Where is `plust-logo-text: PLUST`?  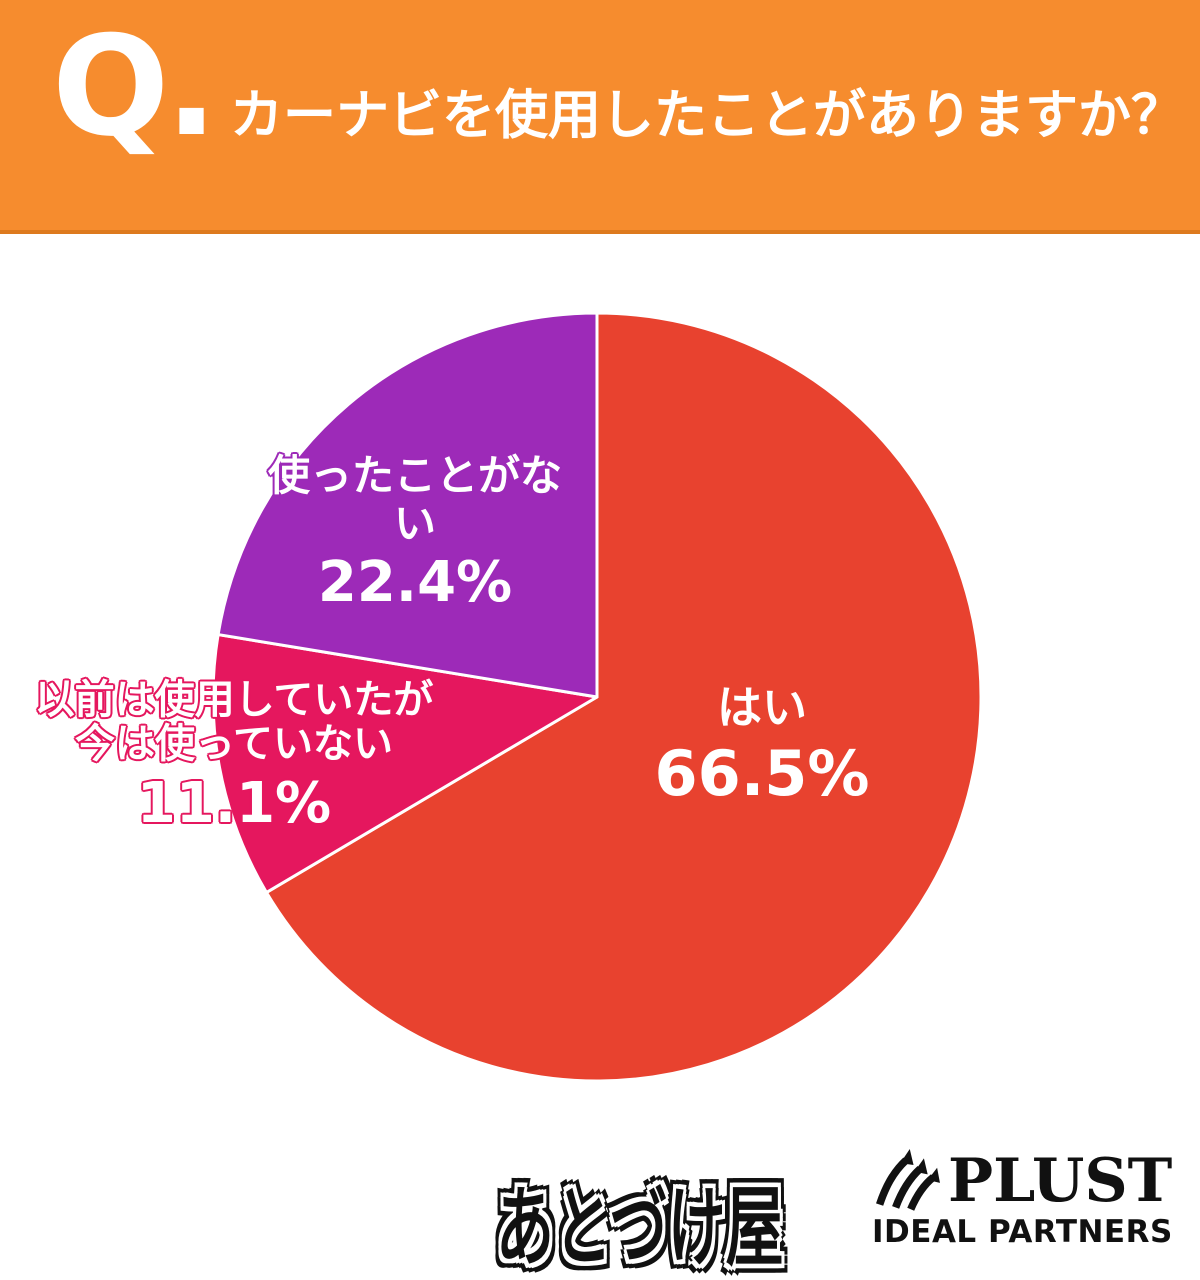 plust-logo-text: PLUST is located at coordinates (1060, 1181).